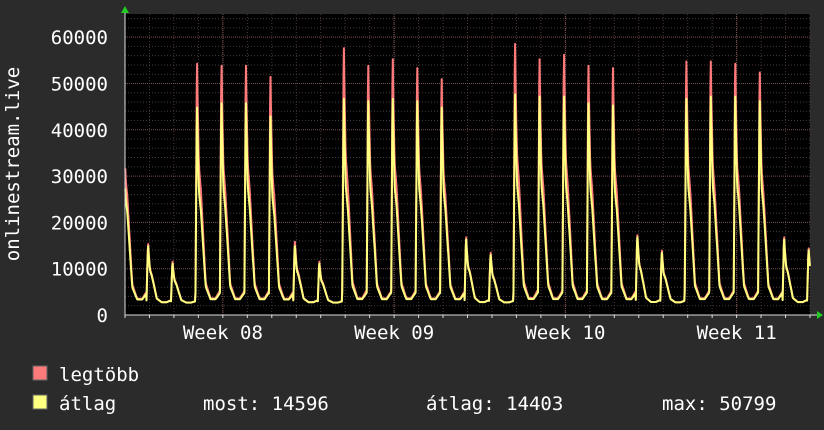  What do you see at coordinates (79, 84) in the screenshot?
I see `y-tick-label: 50000` at bounding box center [79, 84].